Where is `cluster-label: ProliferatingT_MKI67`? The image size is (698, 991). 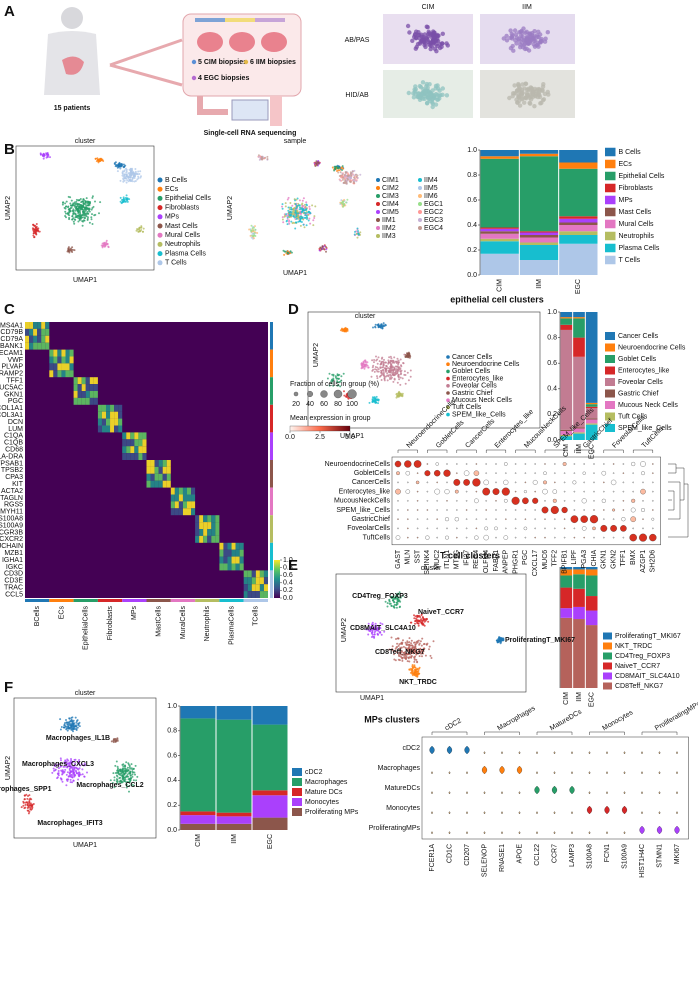 cluster-label: ProliferatingT_MKI67 is located at coordinates (540, 640).